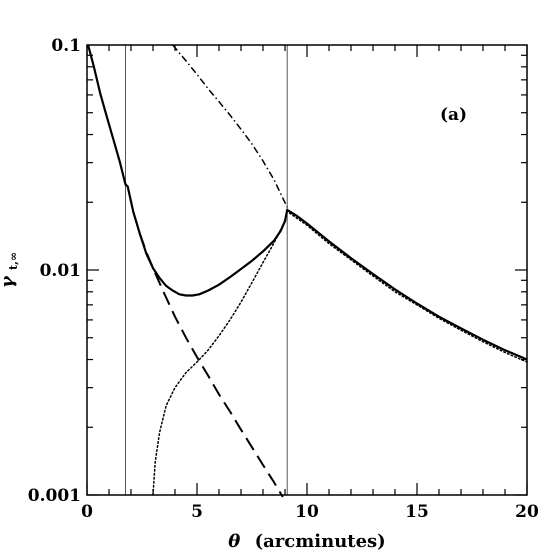 The image size is (556, 556). I want to click on x-tick-label: 5, so click(197, 512).